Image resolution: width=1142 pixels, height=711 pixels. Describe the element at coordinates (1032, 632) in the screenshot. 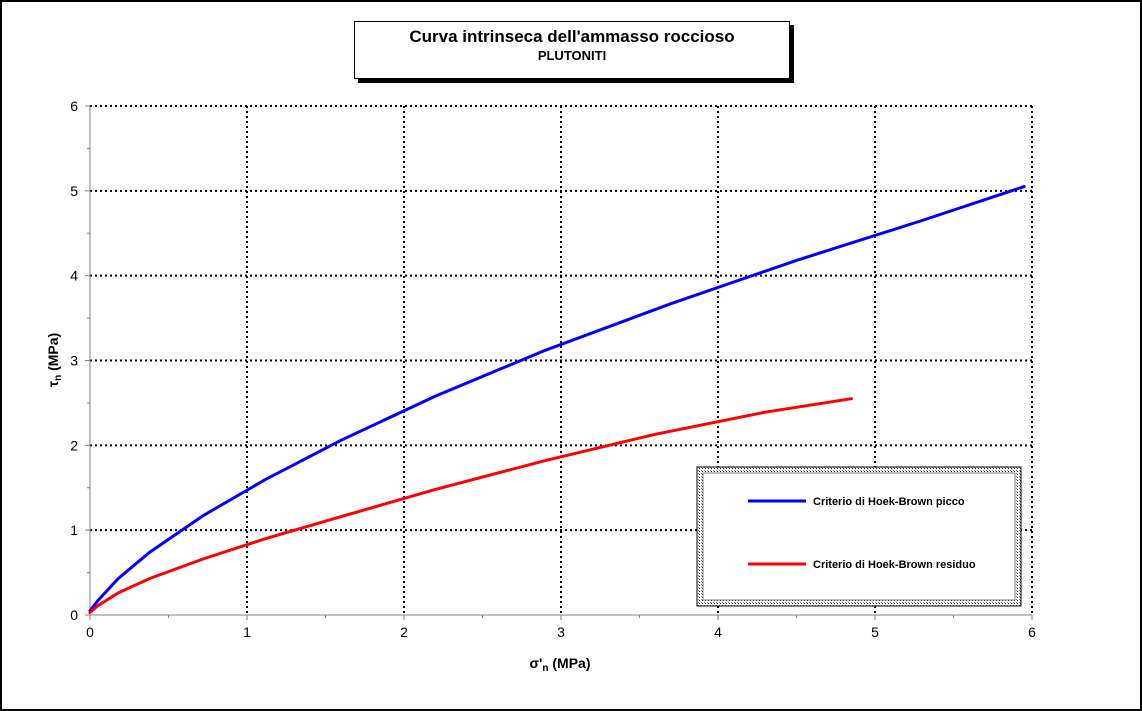

I see `x-tick-label: 6` at that location.